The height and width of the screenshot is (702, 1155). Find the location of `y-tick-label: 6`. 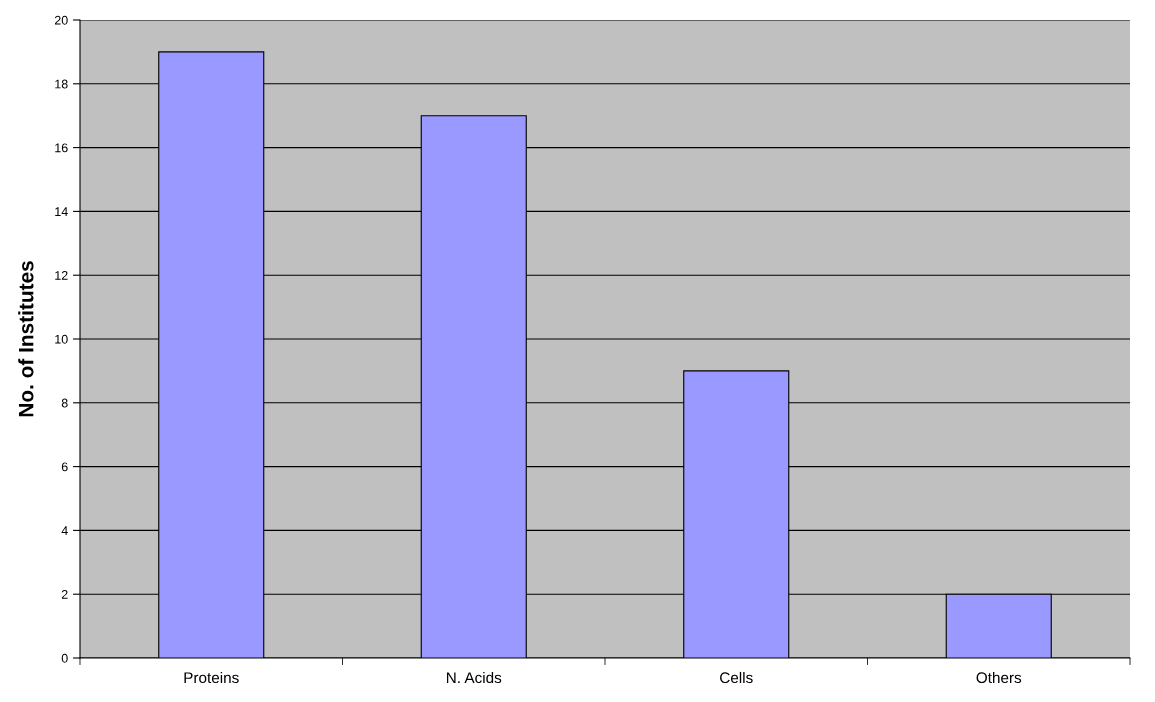

y-tick-label: 6 is located at coordinates (64, 467).